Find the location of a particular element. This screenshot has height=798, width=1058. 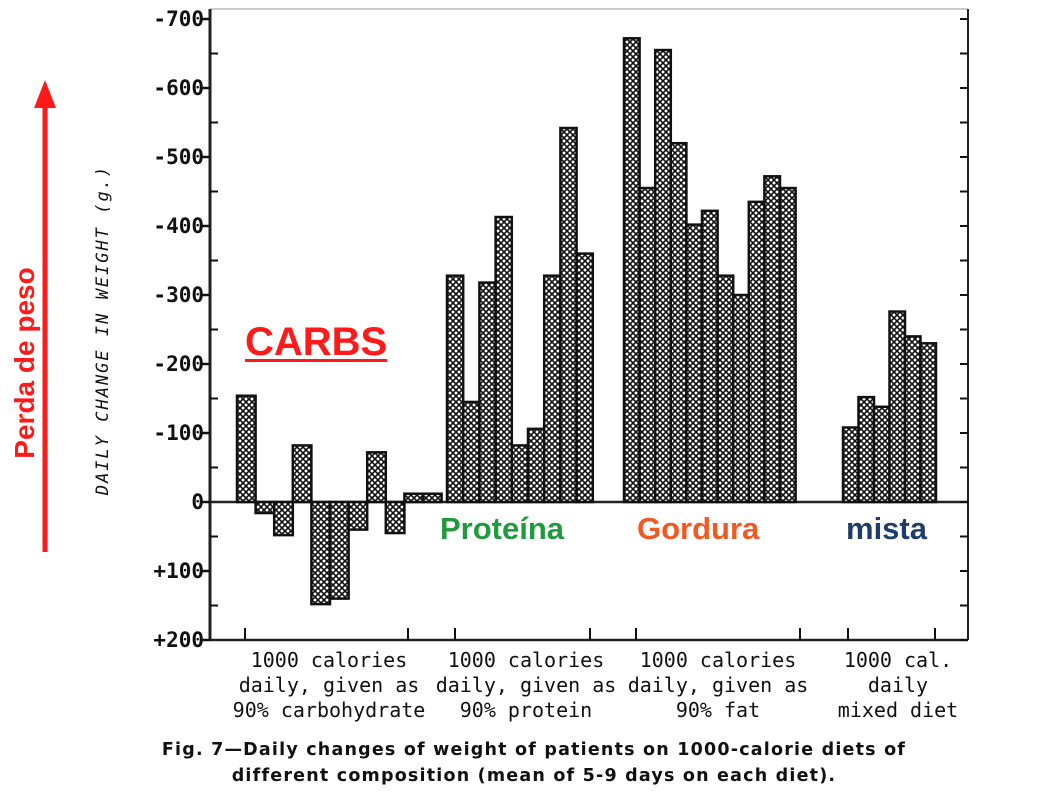

right-axis-ticks is located at coordinates (964, 329).